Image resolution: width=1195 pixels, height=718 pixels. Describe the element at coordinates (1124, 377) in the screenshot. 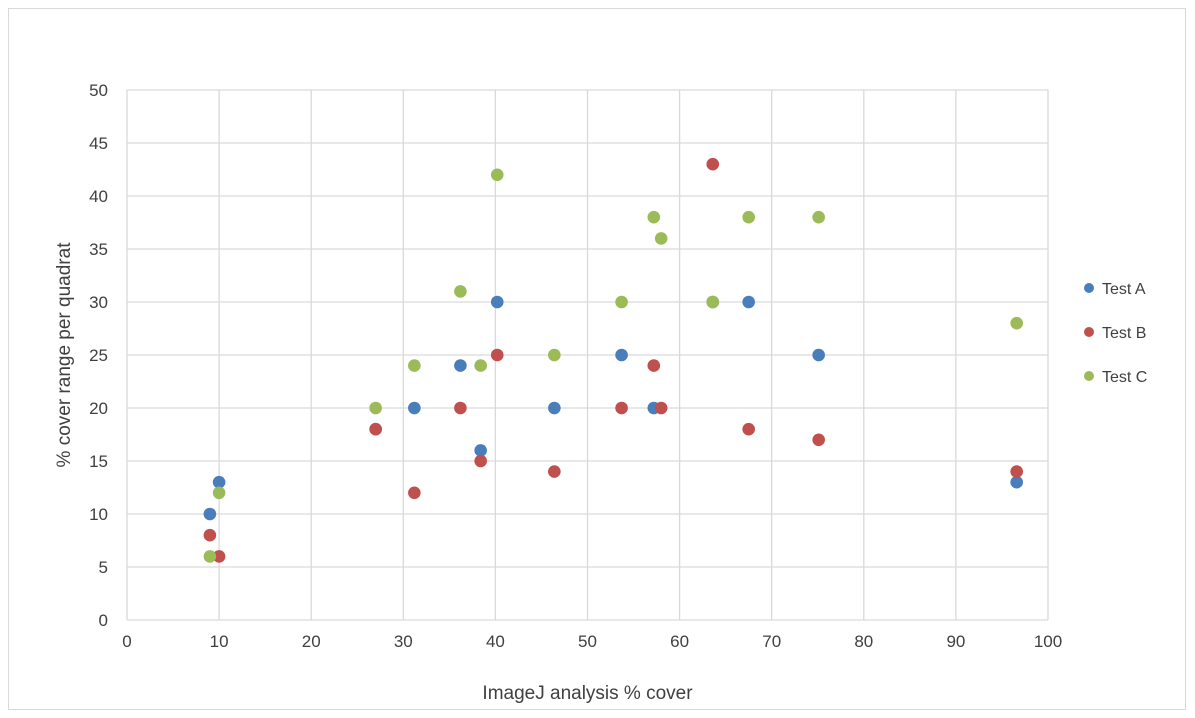

I see `legend-label: Test C` at that location.